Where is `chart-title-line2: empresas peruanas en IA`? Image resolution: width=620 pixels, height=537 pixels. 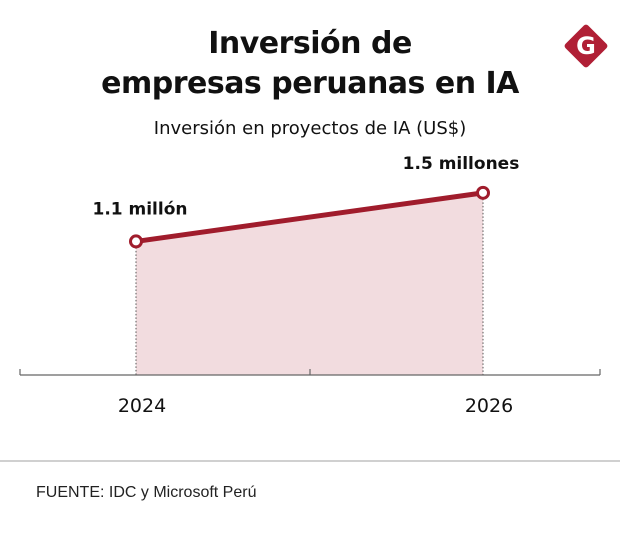 chart-title-line2: empresas peruanas en IA is located at coordinates (310, 83).